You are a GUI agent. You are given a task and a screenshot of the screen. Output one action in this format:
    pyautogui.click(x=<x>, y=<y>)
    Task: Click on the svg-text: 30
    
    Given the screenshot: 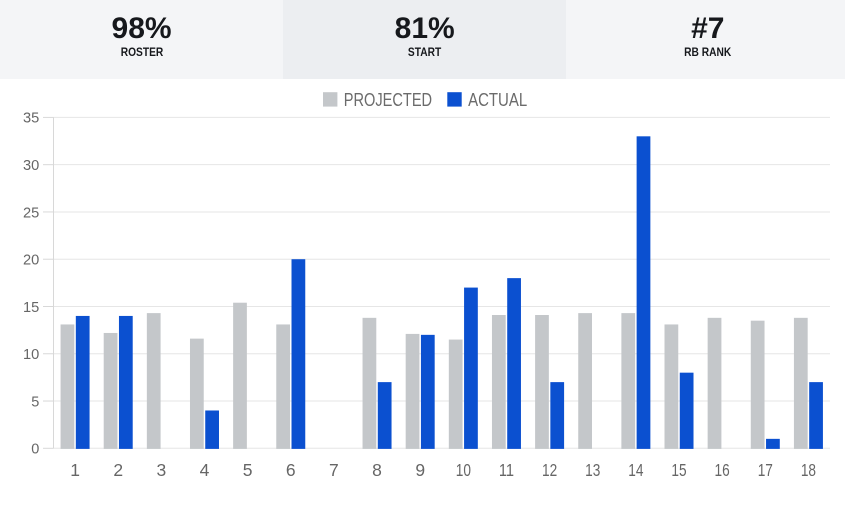 What is the action you would take?
    pyautogui.click(x=31, y=166)
    